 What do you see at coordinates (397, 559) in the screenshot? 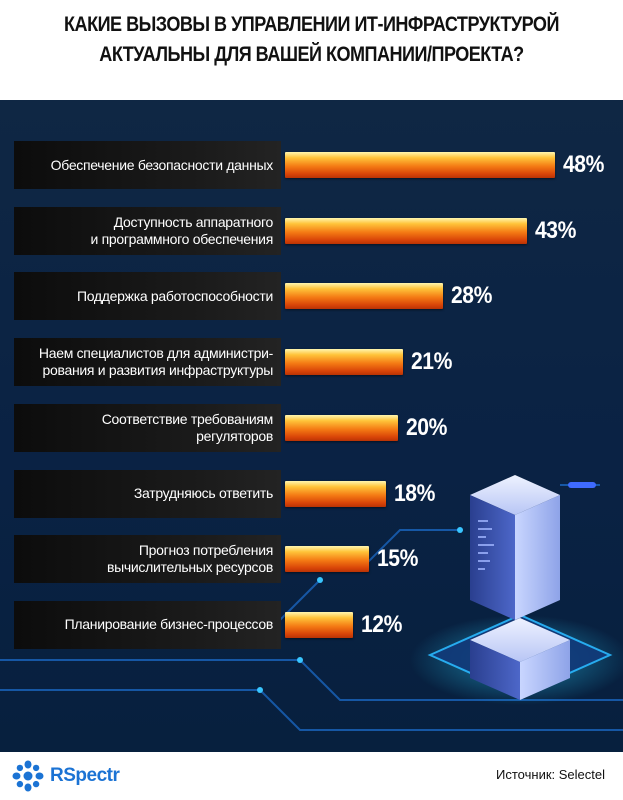
I see `value-label: 15%` at bounding box center [397, 559].